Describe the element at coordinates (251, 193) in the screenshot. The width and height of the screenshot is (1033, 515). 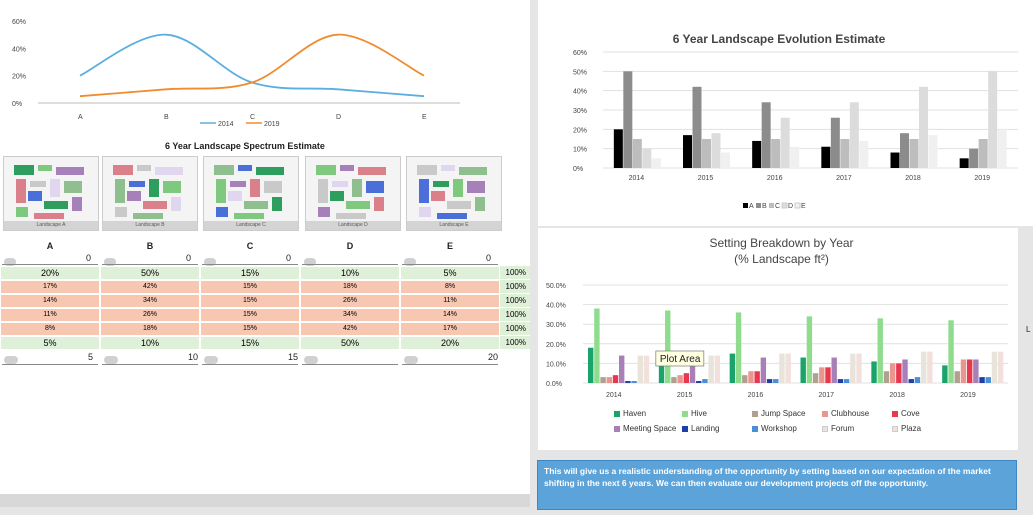
I see `landscape-thumbnail: Landscape C` at that location.